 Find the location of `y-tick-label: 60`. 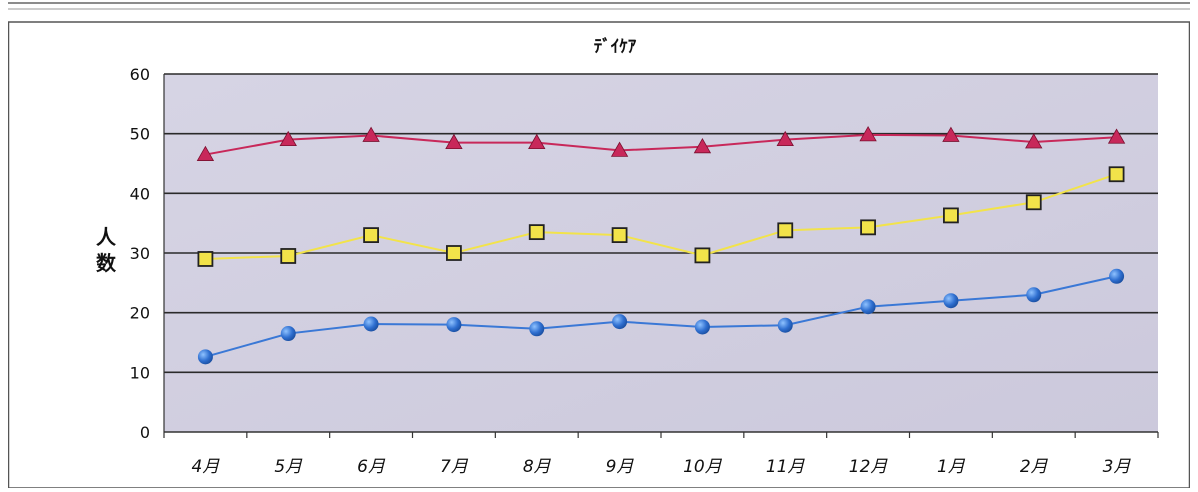

y-tick-label: 60 is located at coordinates (140, 74).